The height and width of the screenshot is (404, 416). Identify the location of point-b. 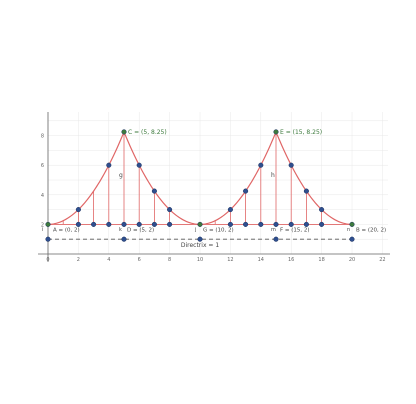
(352, 224).